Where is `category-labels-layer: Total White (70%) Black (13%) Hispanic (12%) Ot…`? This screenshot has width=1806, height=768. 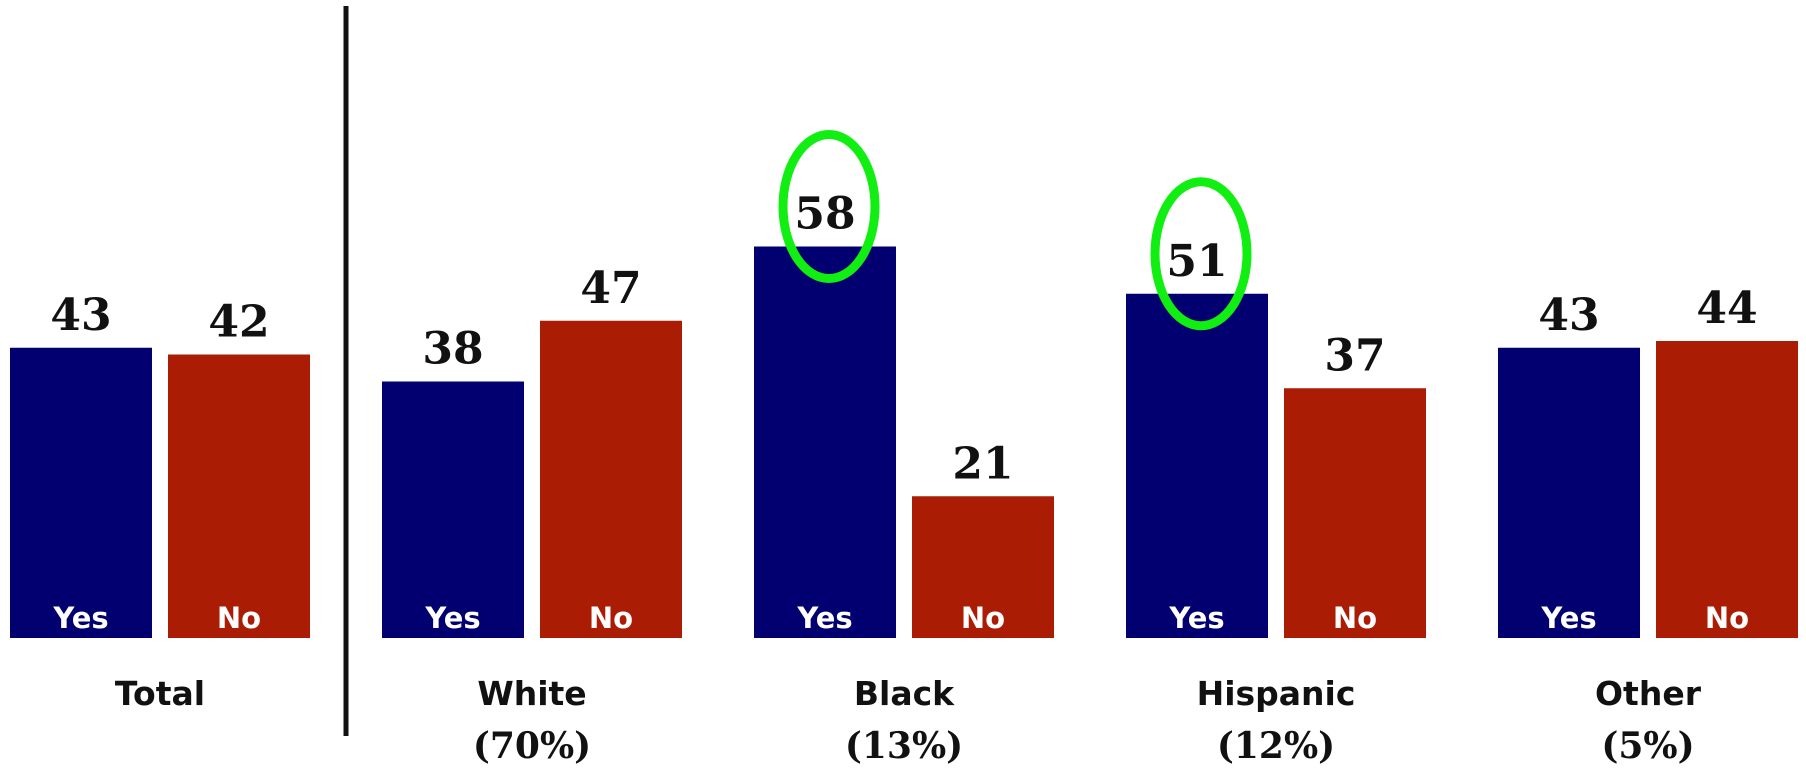 category-labels-layer: Total White (70%) Black (13%) Hispanic (12%) Ot… is located at coordinates (908, 720).